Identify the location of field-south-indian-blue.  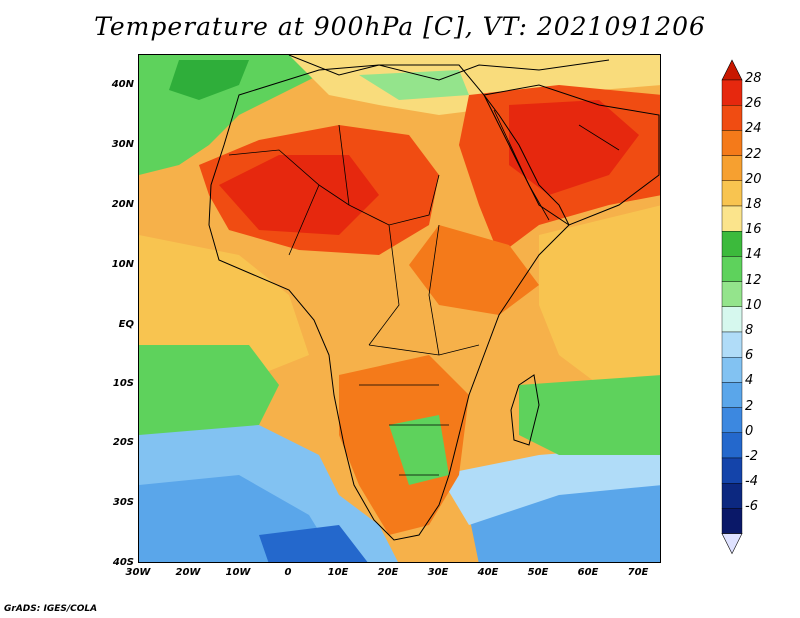
(564, 518).